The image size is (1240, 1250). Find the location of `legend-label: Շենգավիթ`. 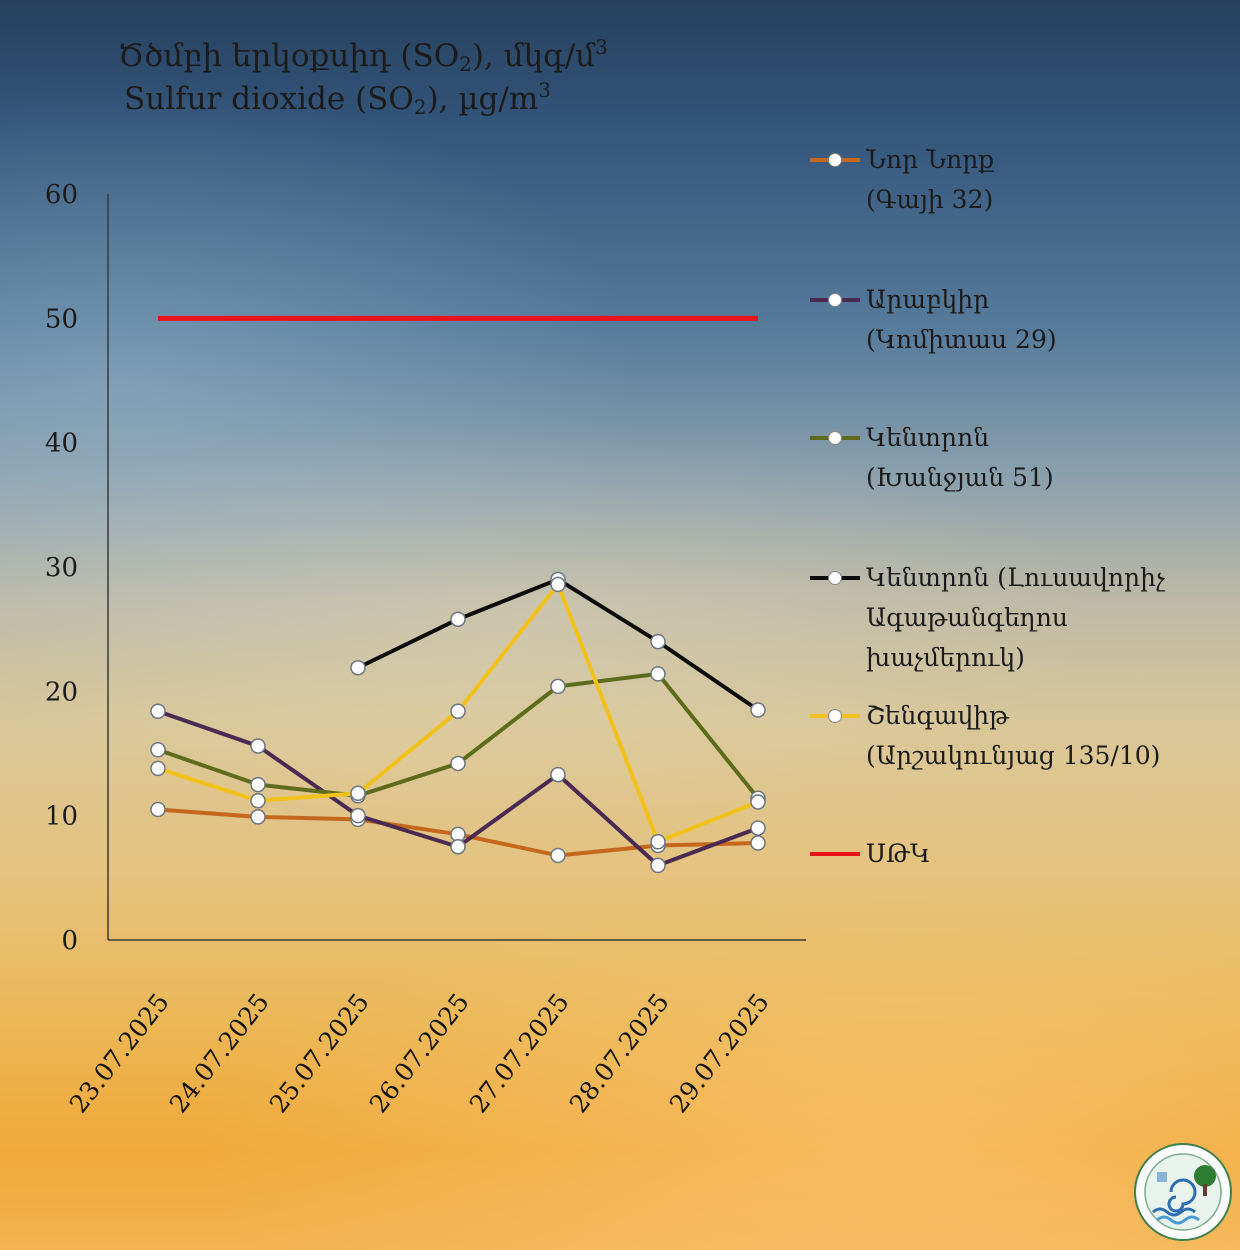

legend-label: Շենգավիթ is located at coordinates (937, 715).